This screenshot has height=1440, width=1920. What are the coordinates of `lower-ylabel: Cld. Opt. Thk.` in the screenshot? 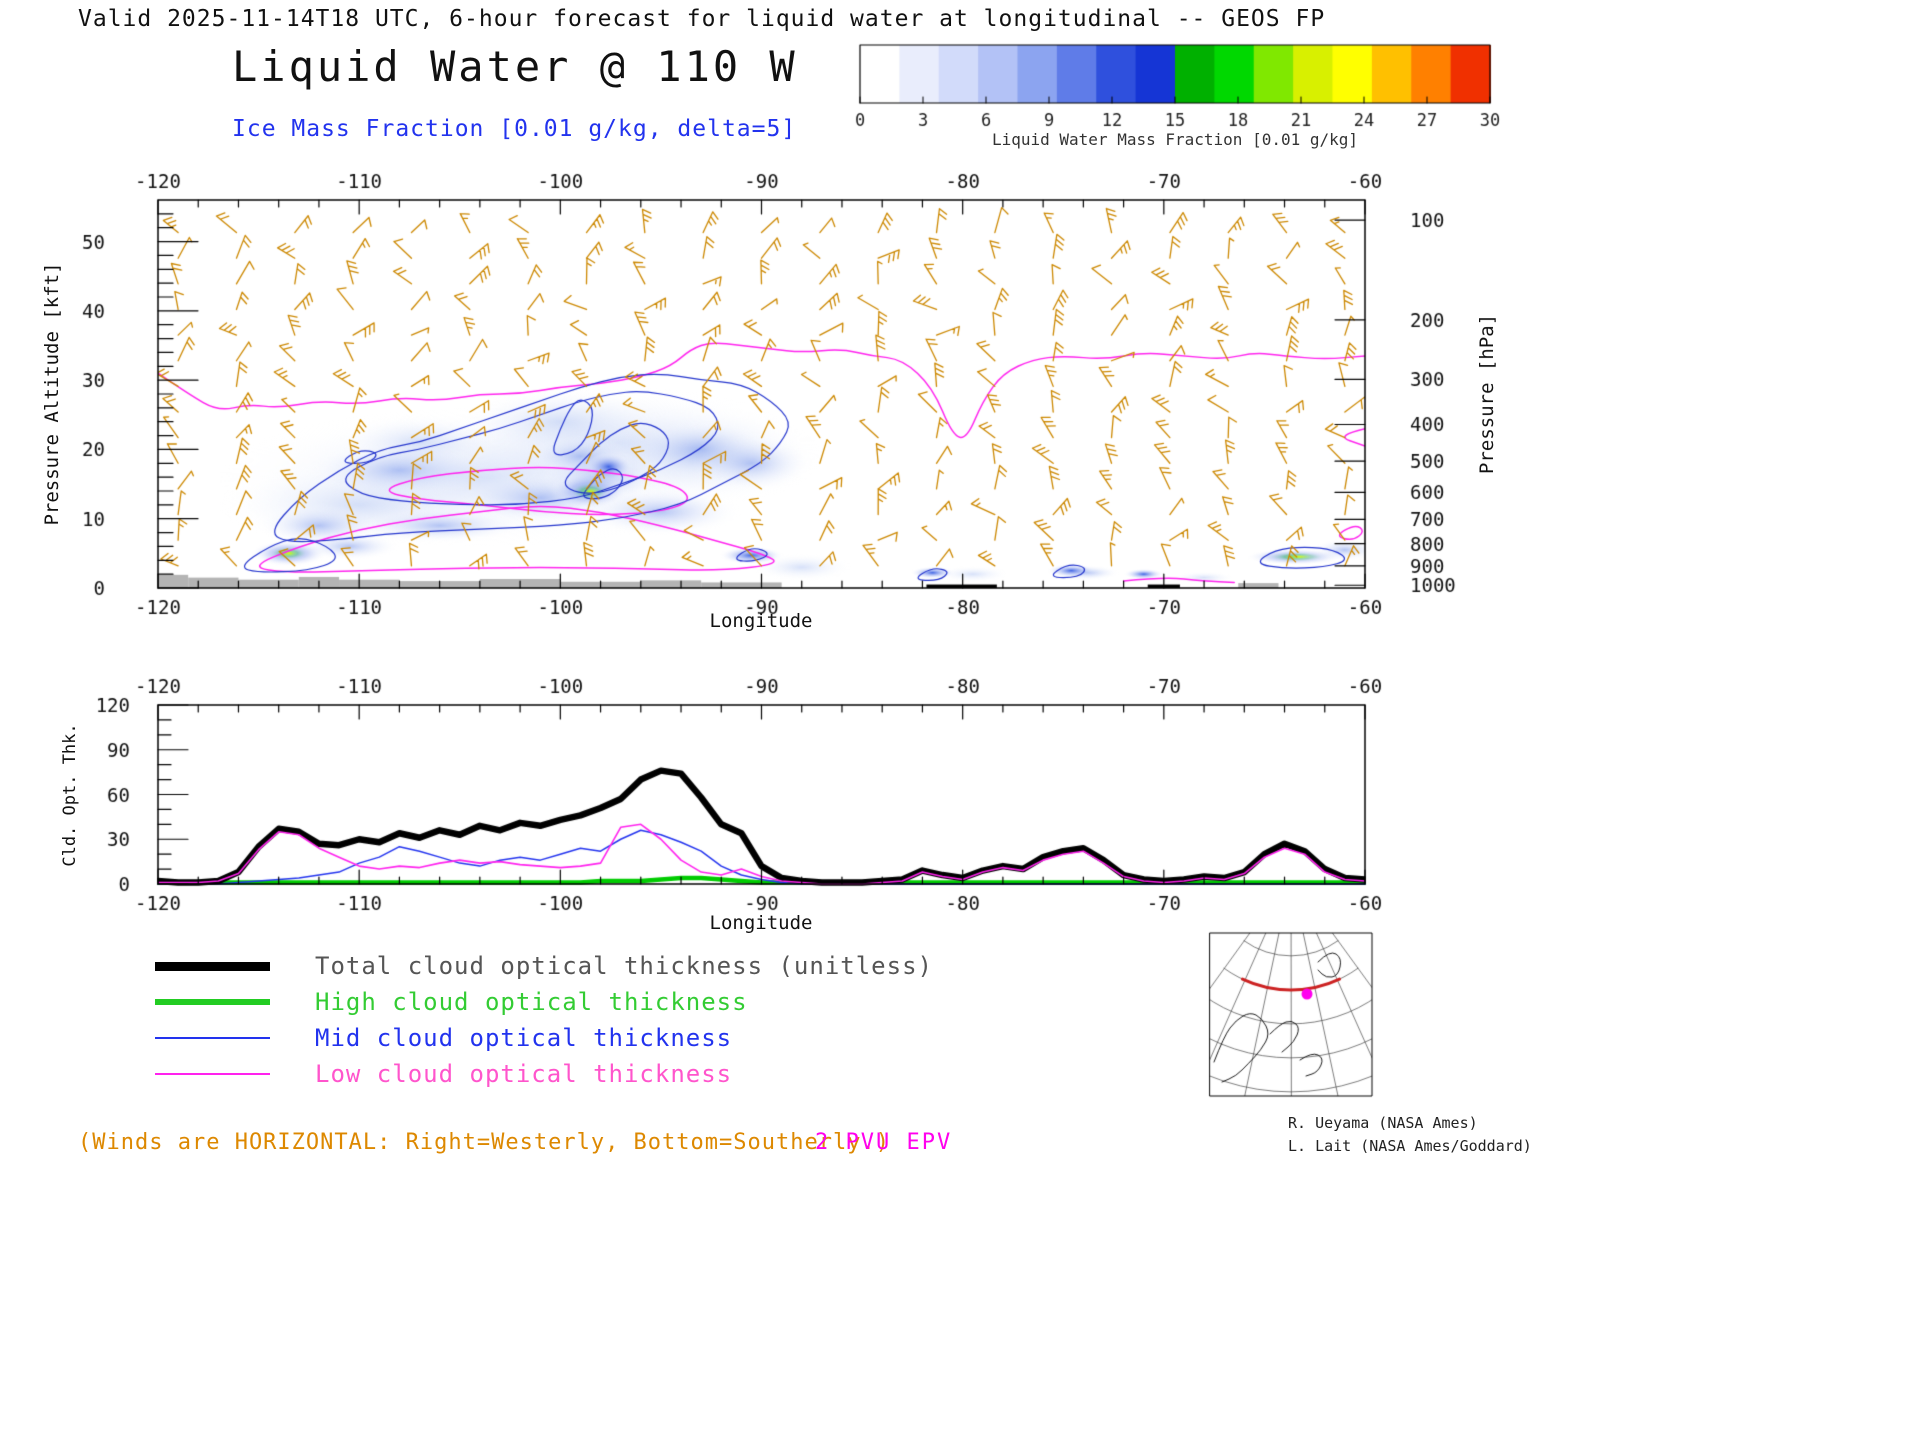 It's located at (70, 795).